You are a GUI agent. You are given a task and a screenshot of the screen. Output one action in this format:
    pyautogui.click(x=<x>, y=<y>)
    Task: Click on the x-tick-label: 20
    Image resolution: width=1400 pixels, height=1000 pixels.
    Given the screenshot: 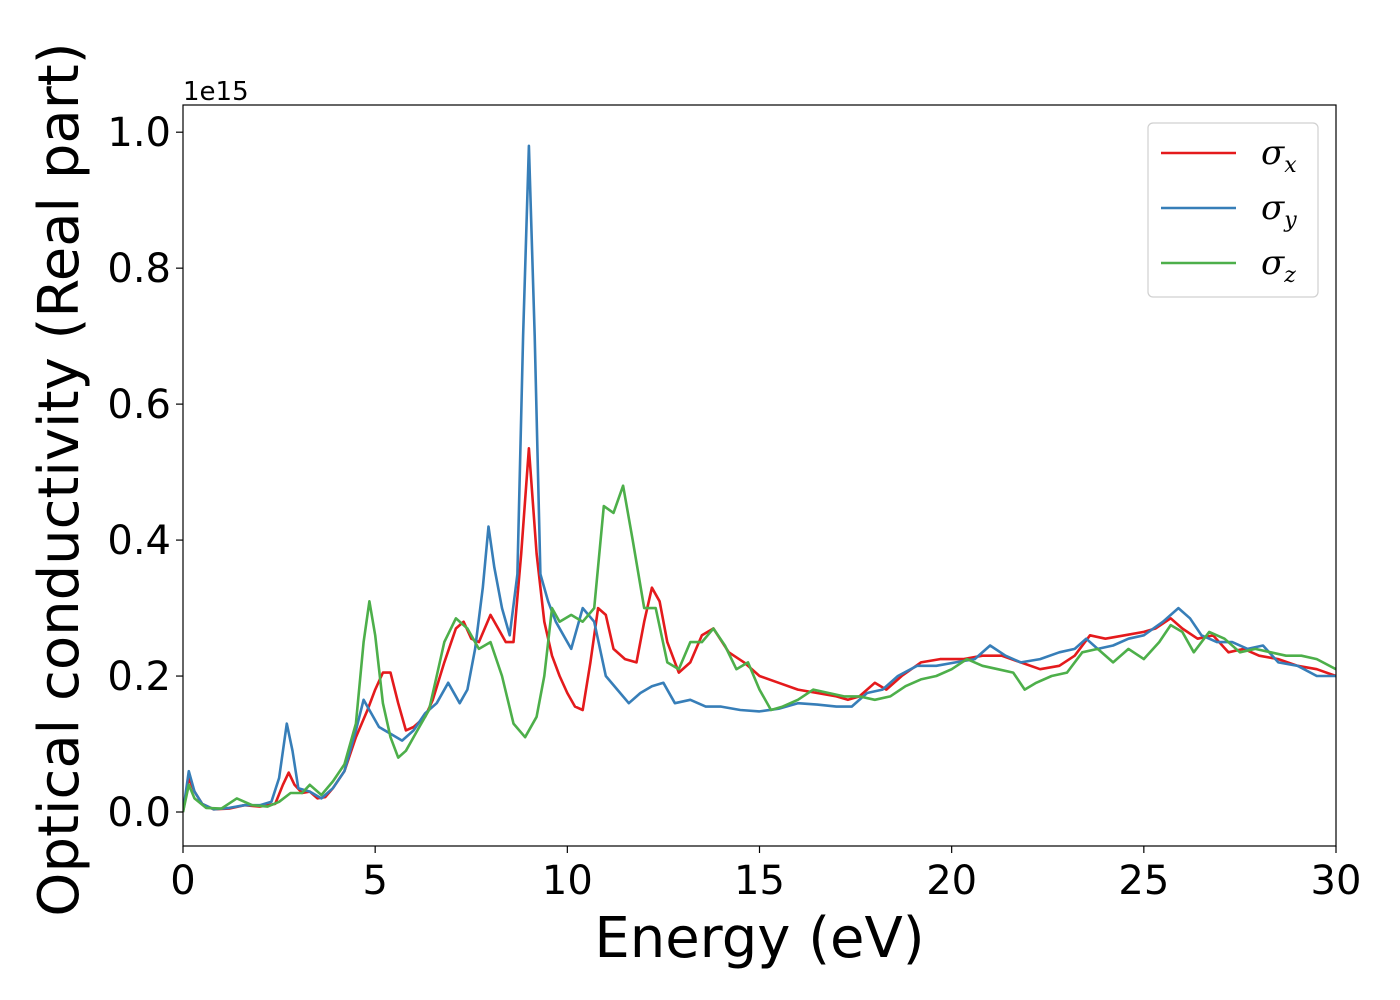 What is the action you would take?
    pyautogui.click(x=951, y=881)
    